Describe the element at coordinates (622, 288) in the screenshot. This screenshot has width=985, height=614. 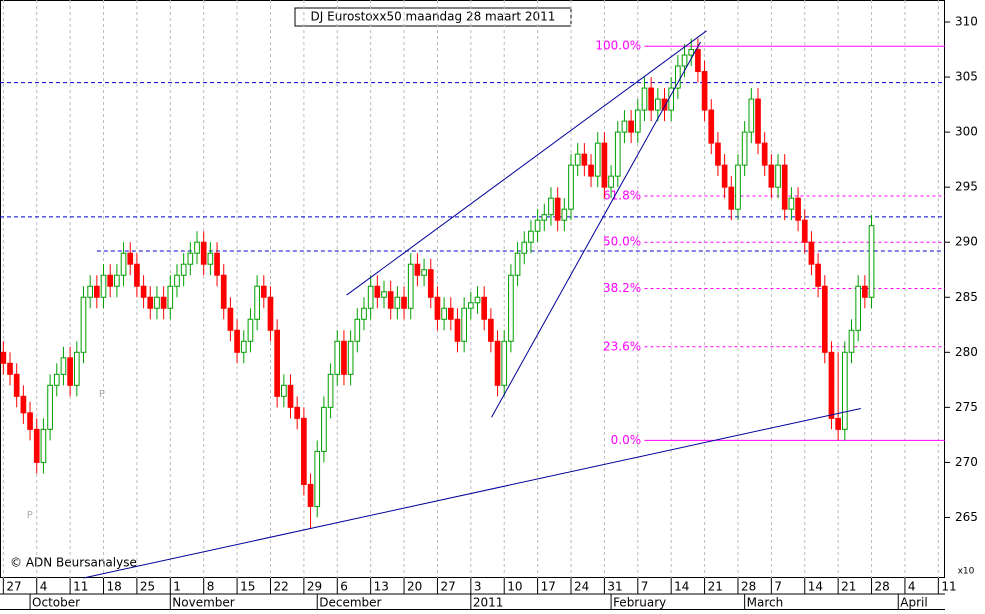
I see `fib-label: 38.2%` at that location.